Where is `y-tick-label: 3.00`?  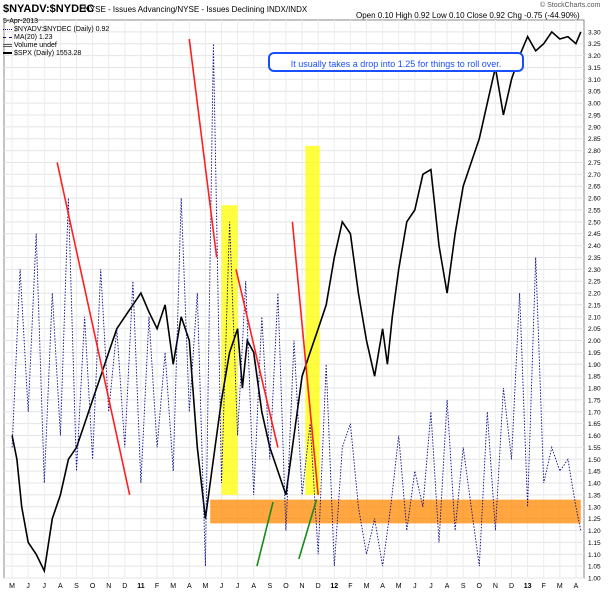
y-tick-label: 3.00 is located at coordinates (594, 104).